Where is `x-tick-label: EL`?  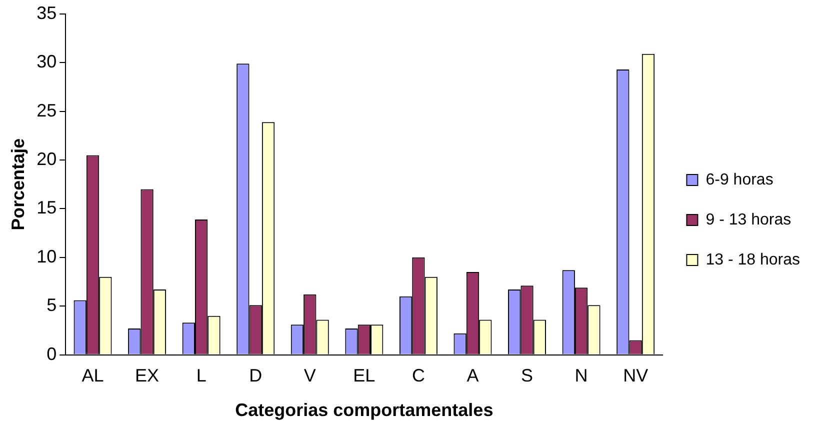
x-tick-label: EL is located at coordinates (364, 376).